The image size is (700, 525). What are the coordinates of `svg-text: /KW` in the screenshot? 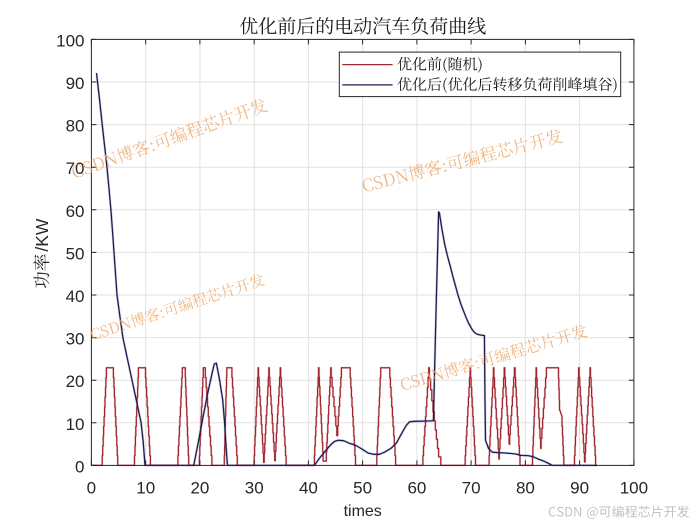 It's located at (42, 235).